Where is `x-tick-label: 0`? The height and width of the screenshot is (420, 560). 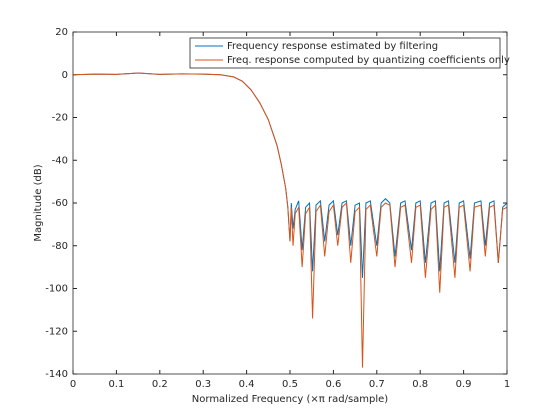
x-tick-label: 0 is located at coordinates (73, 384).